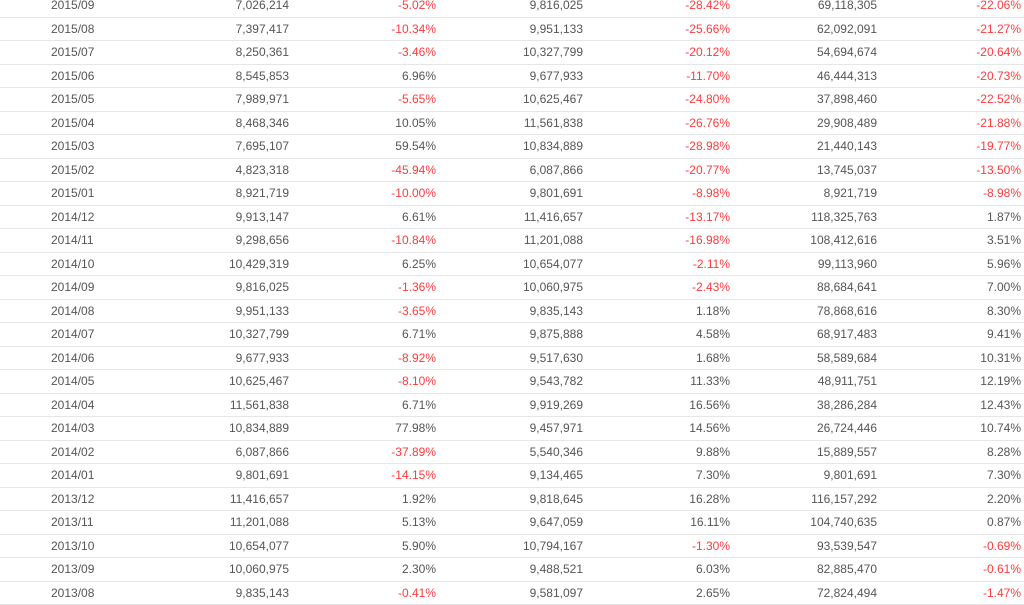  What do you see at coordinates (998, 77) in the screenshot?
I see `change-cell: -20.73%` at bounding box center [998, 77].